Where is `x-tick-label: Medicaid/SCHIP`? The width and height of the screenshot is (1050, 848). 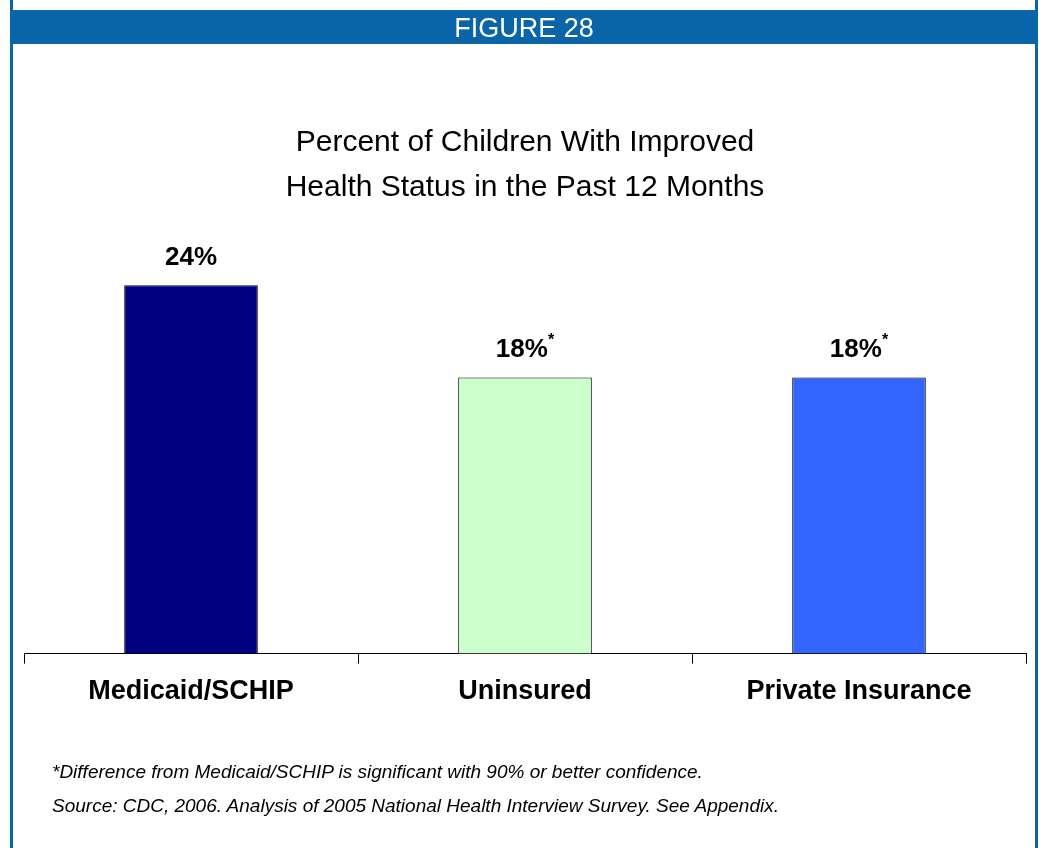 x-tick-label: Medicaid/SCHIP is located at coordinates (191, 690).